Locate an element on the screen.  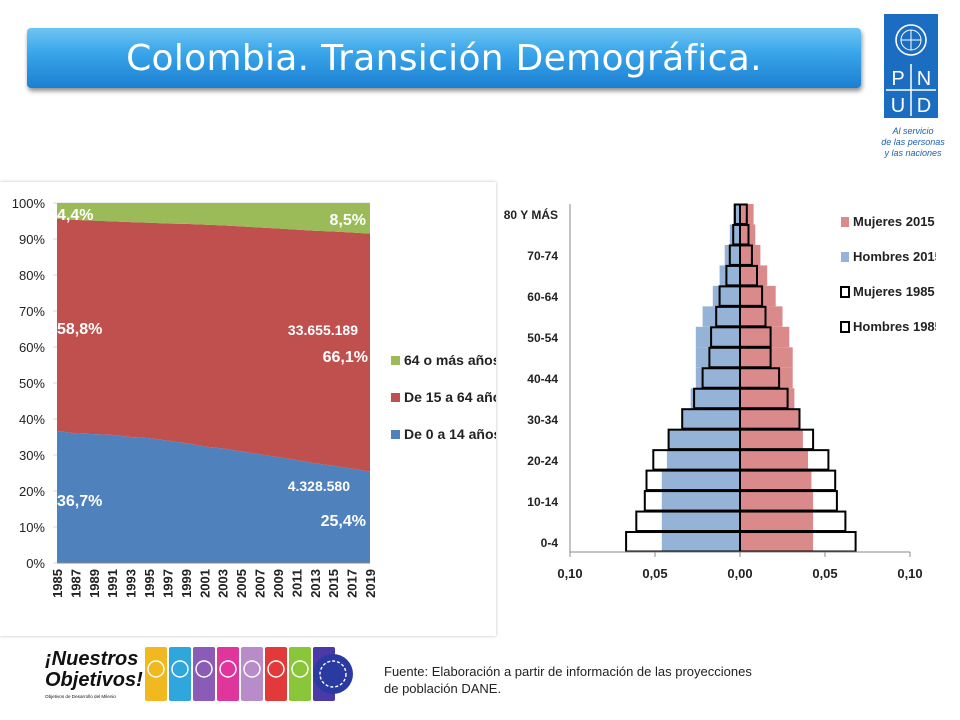
y-tick-label: 50% is located at coordinates (32, 383).